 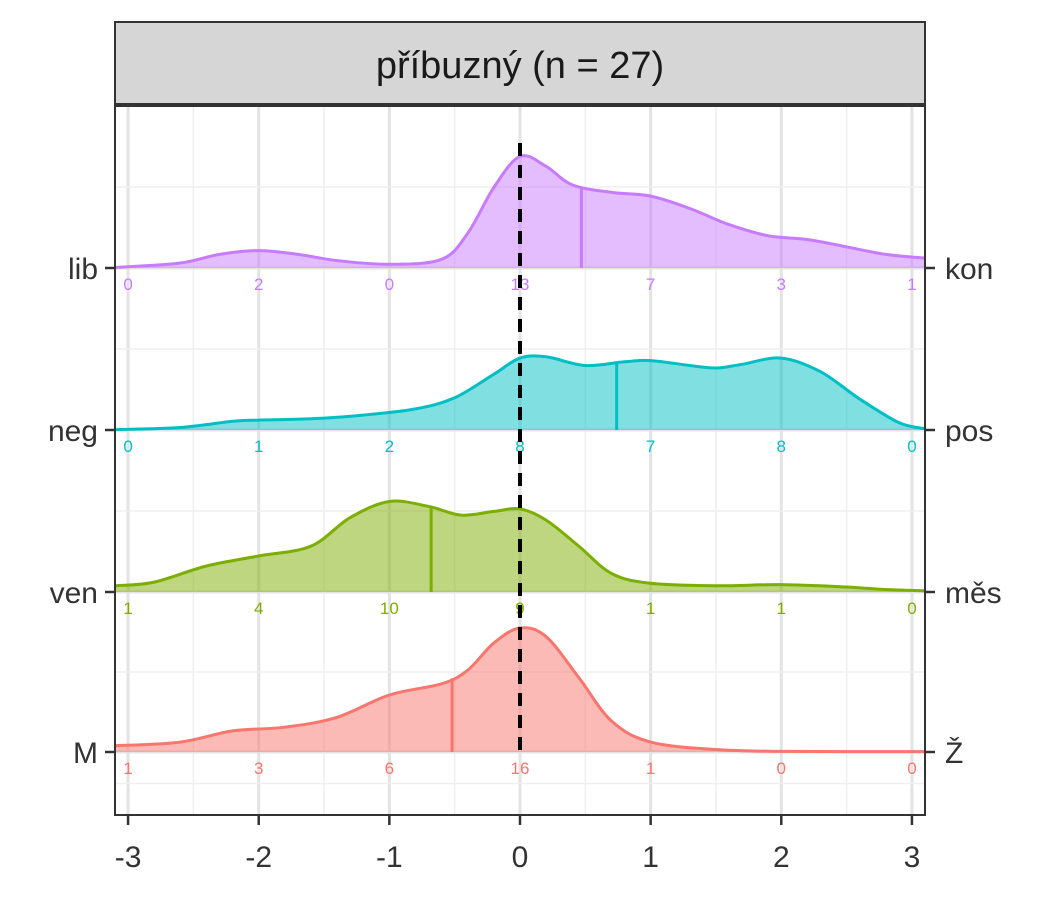 I want to click on left-axis-label: lib, so click(x=83, y=269).